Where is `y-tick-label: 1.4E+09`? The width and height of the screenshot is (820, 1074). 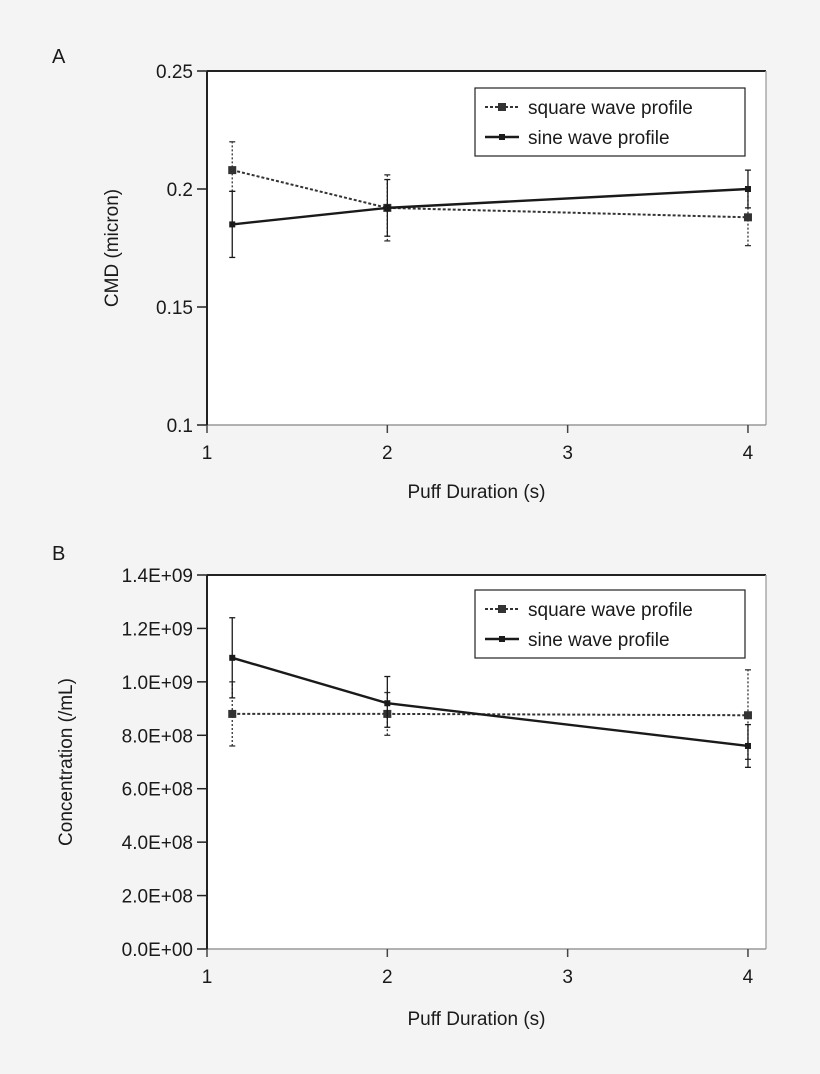 y-tick-label: 1.4E+09 is located at coordinates (157, 576).